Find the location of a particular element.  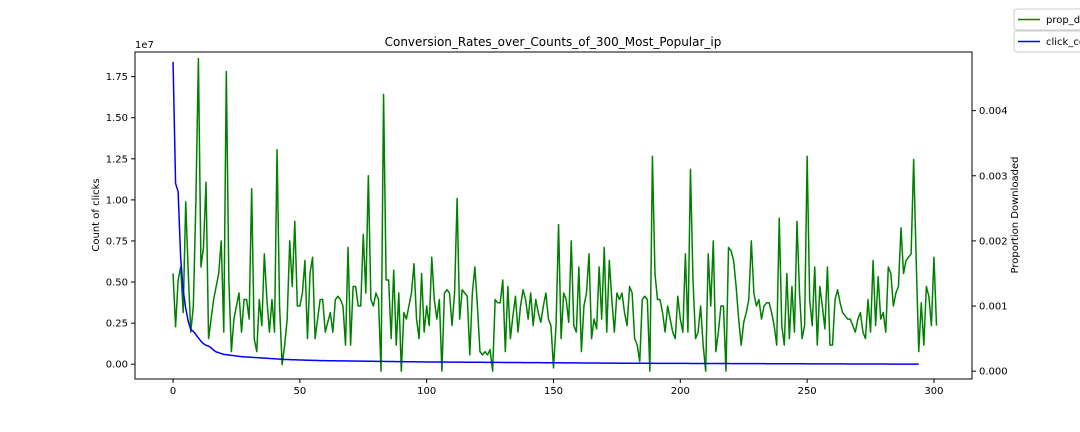

y-tick-label: 1.25 is located at coordinates (117, 159).